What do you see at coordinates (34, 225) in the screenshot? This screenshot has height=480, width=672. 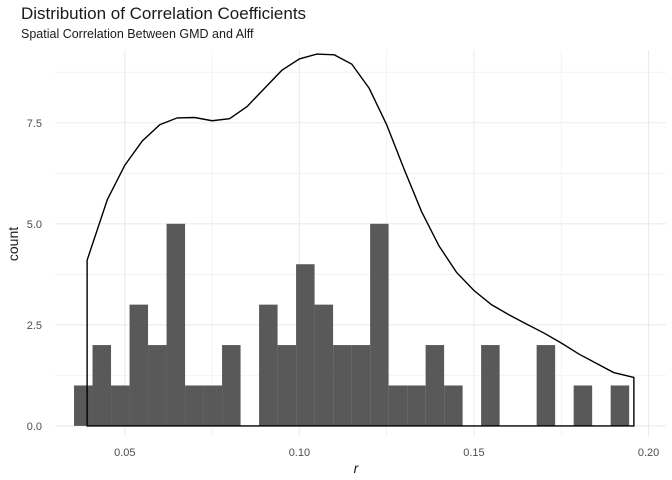 I see `y-tick-label: 5.0` at bounding box center [34, 225].